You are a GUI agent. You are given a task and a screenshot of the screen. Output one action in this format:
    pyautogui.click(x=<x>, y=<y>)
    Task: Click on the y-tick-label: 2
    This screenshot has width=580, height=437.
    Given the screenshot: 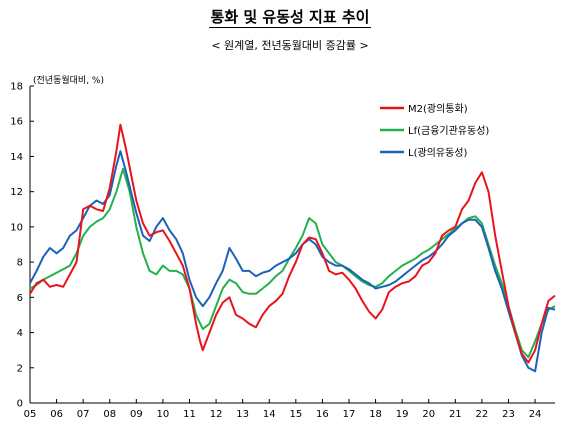 What is the action you would take?
    pyautogui.click(x=20, y=368)
    